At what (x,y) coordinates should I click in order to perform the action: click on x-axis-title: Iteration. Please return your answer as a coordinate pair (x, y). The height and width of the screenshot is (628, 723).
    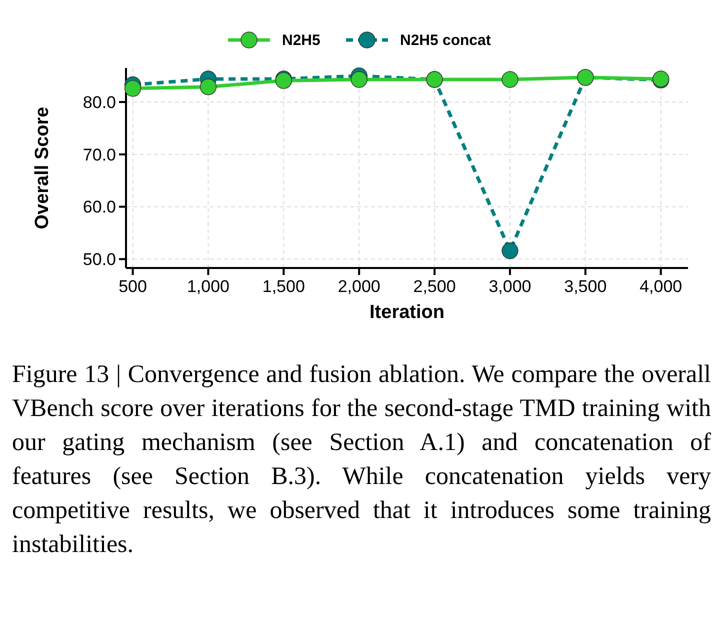
    Looking at the image, I should click on (407, 312).